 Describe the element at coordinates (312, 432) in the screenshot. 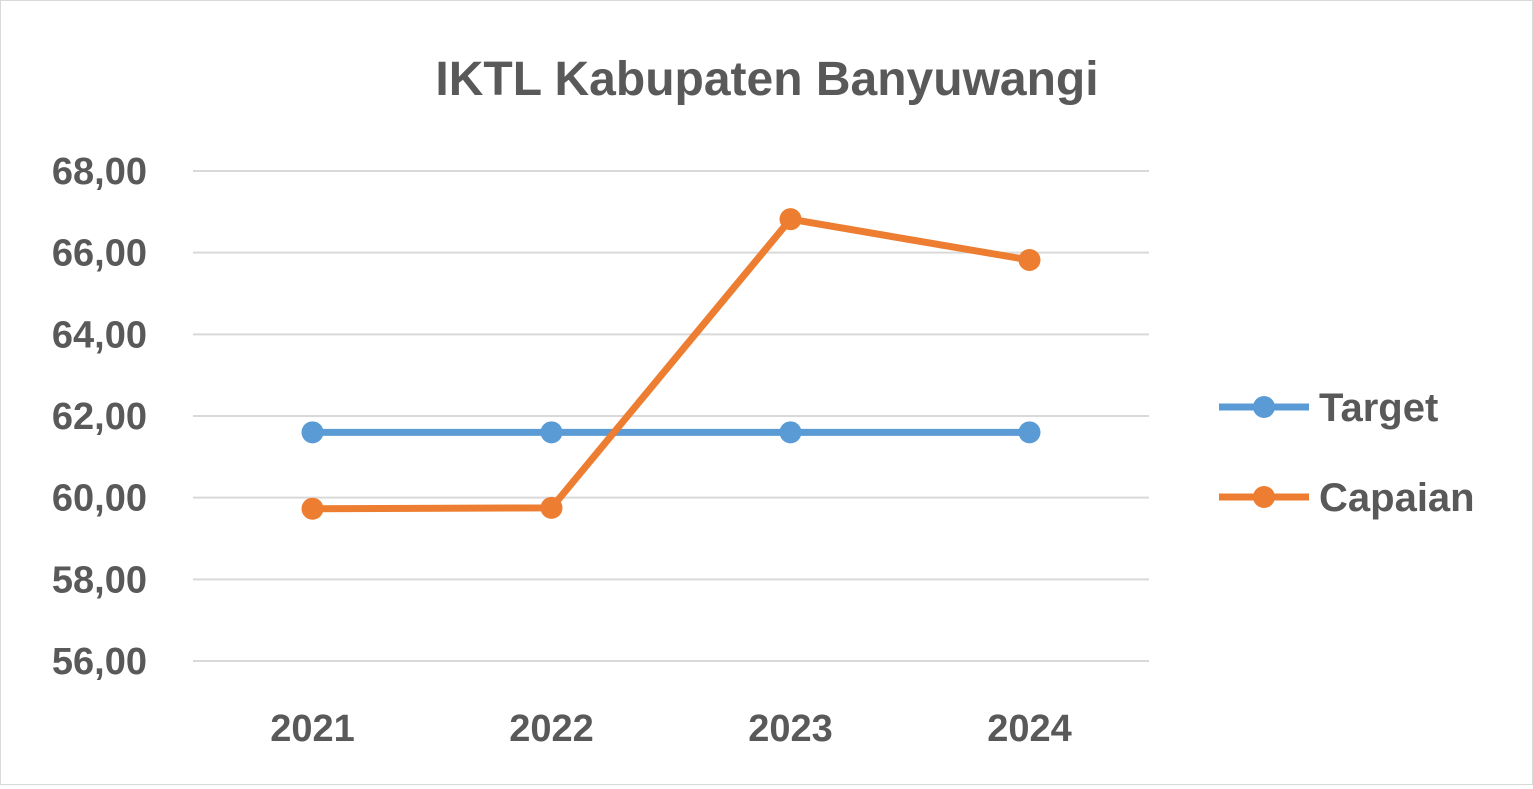

I see `data-point-target-2021` at that location.